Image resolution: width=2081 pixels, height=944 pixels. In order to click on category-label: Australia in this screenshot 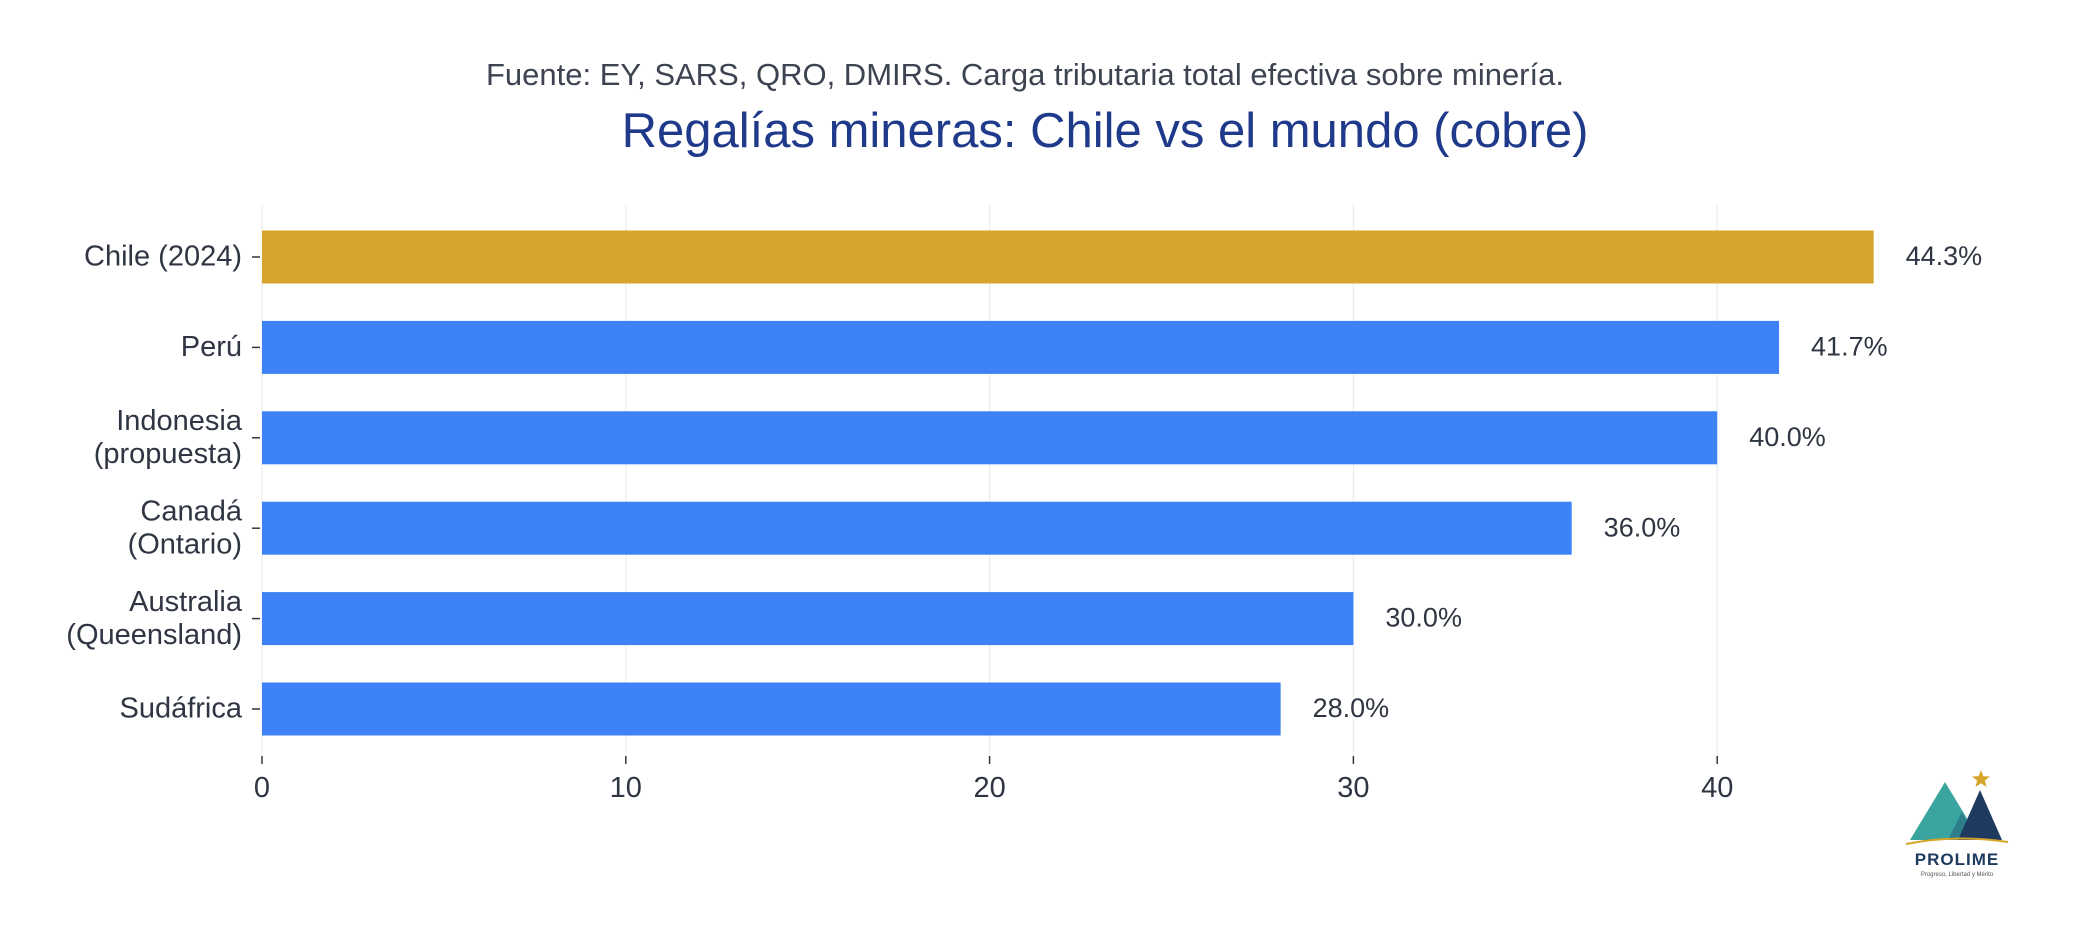, I will do `click(186, 602)`.